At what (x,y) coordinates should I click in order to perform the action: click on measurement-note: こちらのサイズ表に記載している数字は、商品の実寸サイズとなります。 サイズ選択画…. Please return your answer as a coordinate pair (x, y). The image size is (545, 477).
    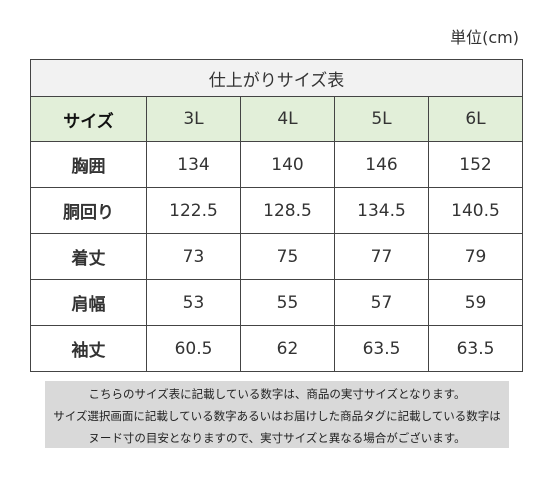
    Looking at the image, I should click on (277, 414).